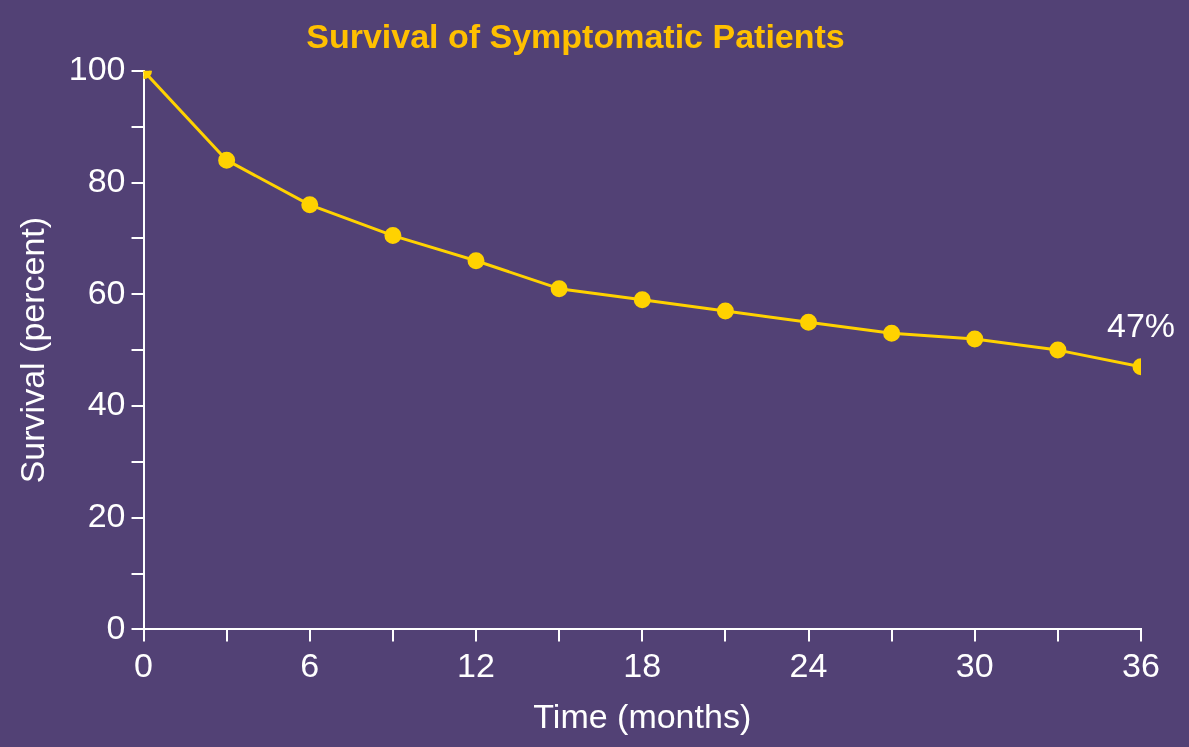 This screenshot has width=1189, height=747. Describe the element at coordinates (106, 403) in the screenshot. I see `y-tick-label: 40` at that location.